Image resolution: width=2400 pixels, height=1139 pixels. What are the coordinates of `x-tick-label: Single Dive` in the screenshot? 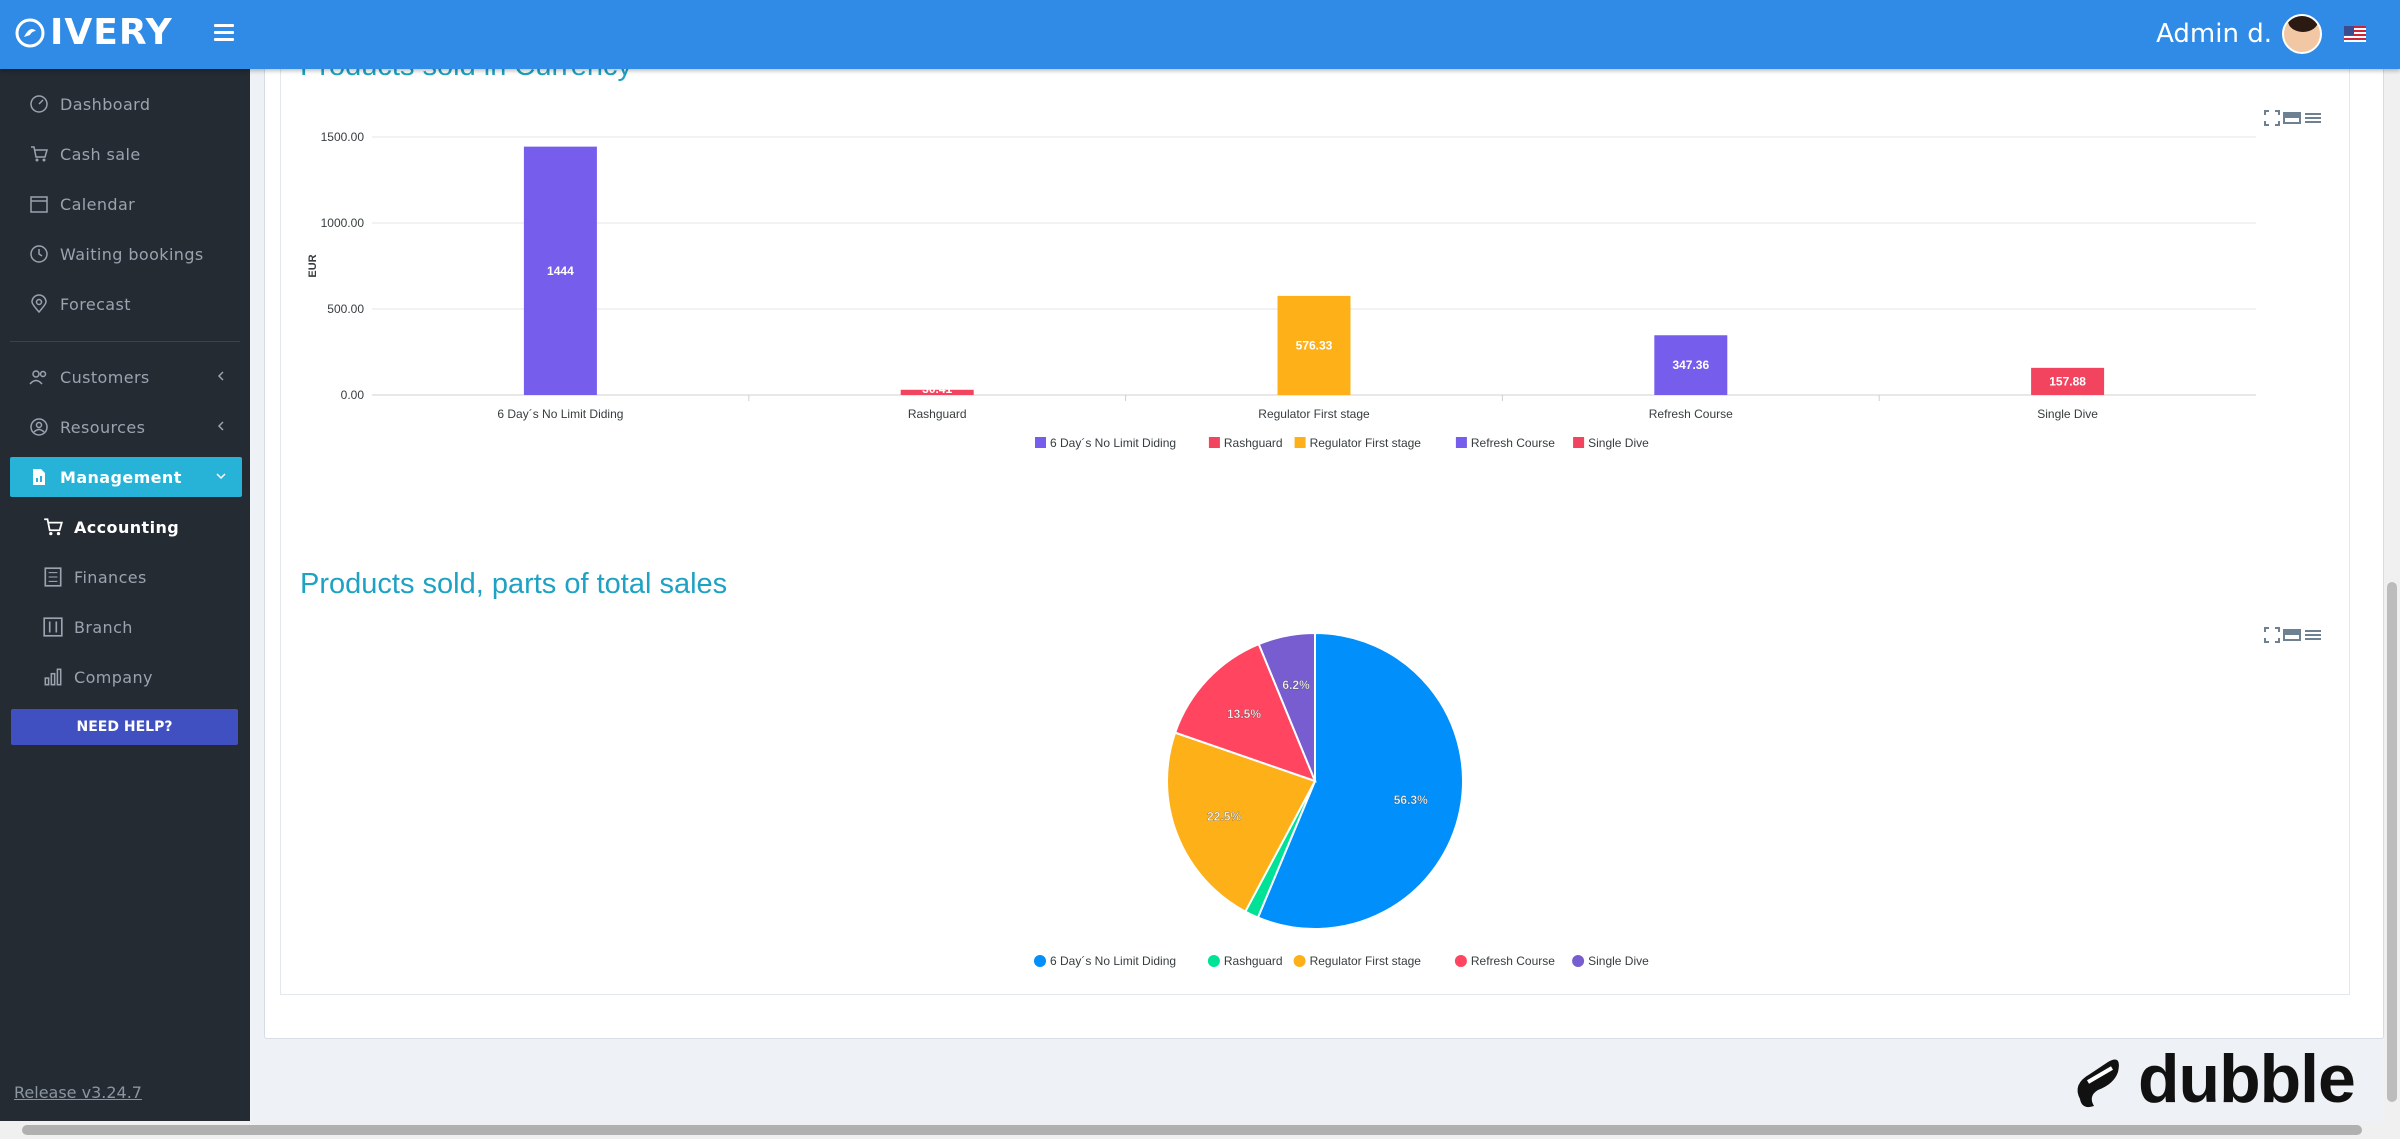 It's located at (2067, 414).